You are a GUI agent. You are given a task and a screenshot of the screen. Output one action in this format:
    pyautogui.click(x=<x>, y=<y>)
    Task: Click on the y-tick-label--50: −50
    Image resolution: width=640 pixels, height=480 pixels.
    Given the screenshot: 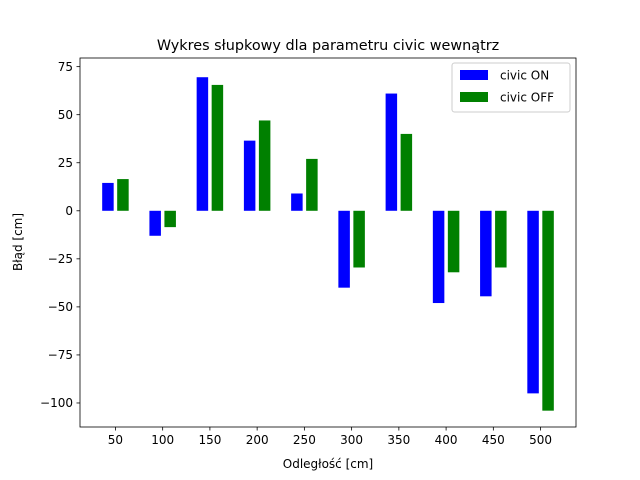 What is the action you would take?
    pyautogui.click(x=60, y=307)
    